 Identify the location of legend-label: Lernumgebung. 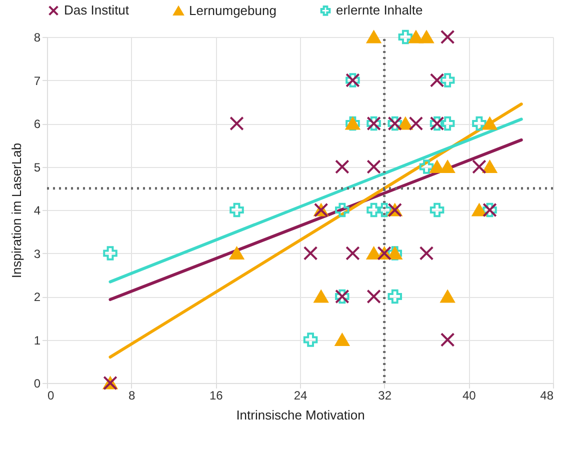
(232, 10).